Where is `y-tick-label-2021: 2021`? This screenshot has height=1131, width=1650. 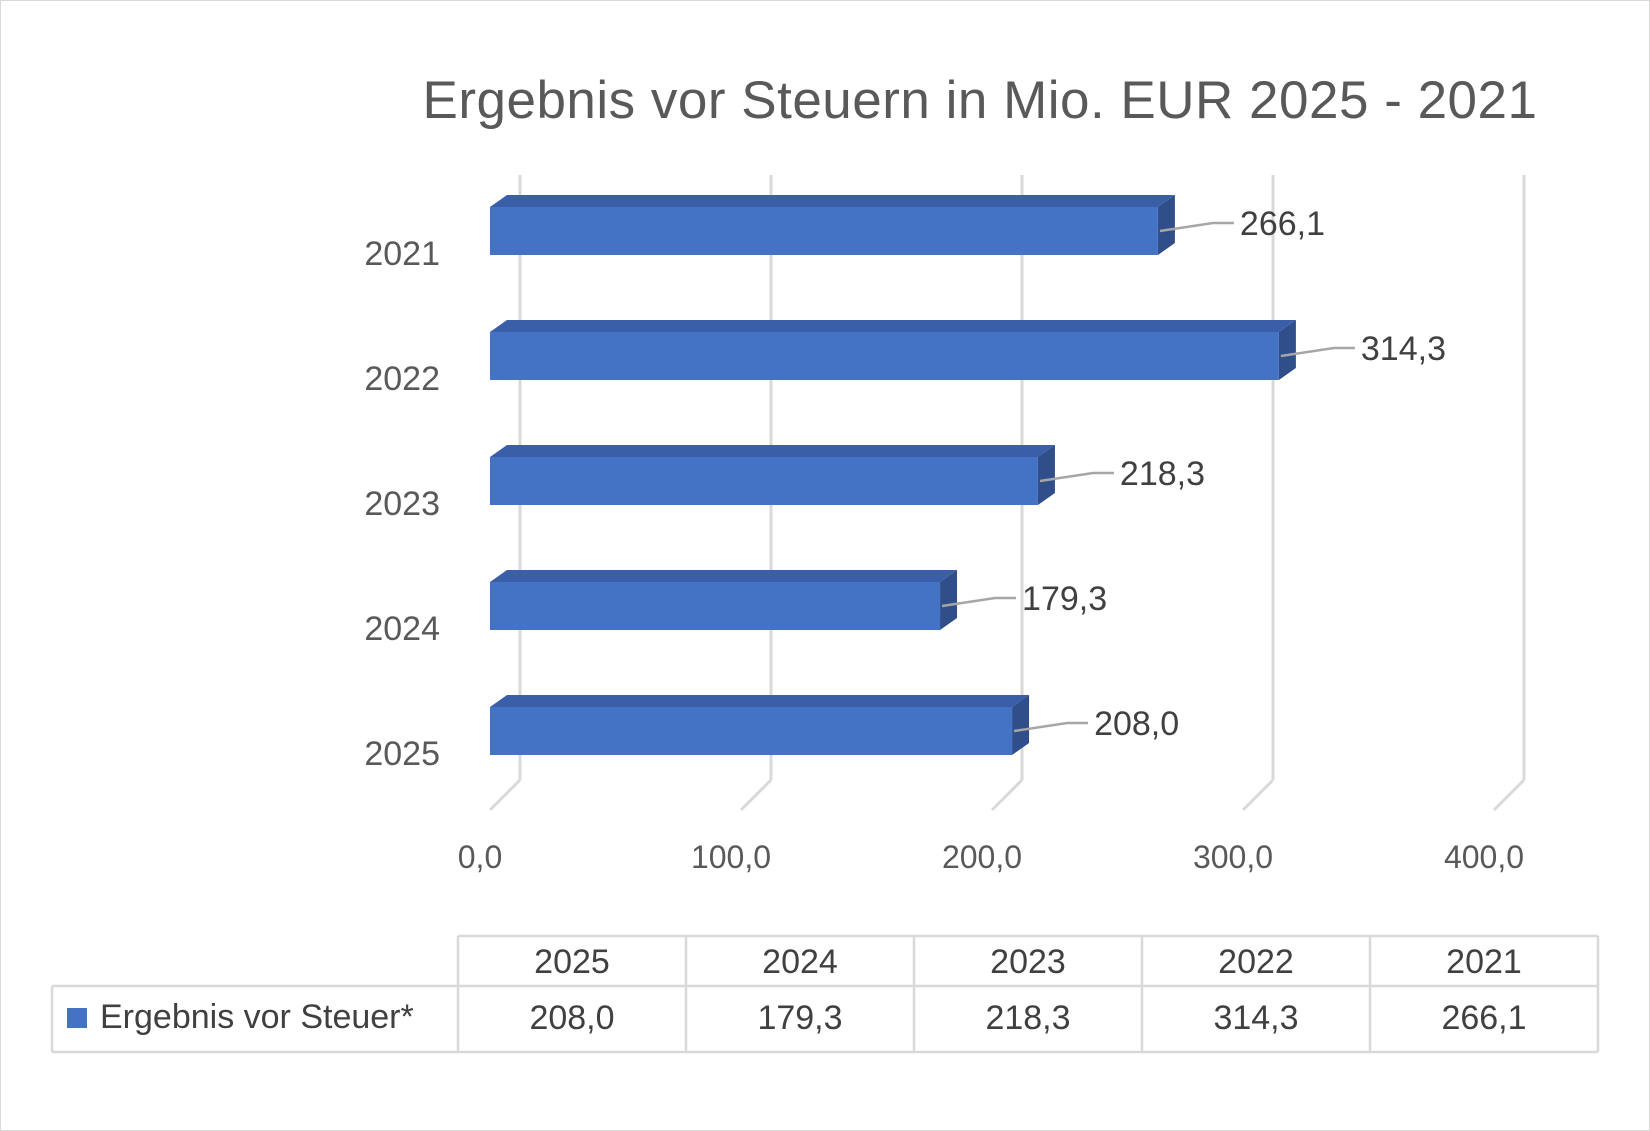
y-tick-label-2021: 2021 is located at coordinates (402, 254).